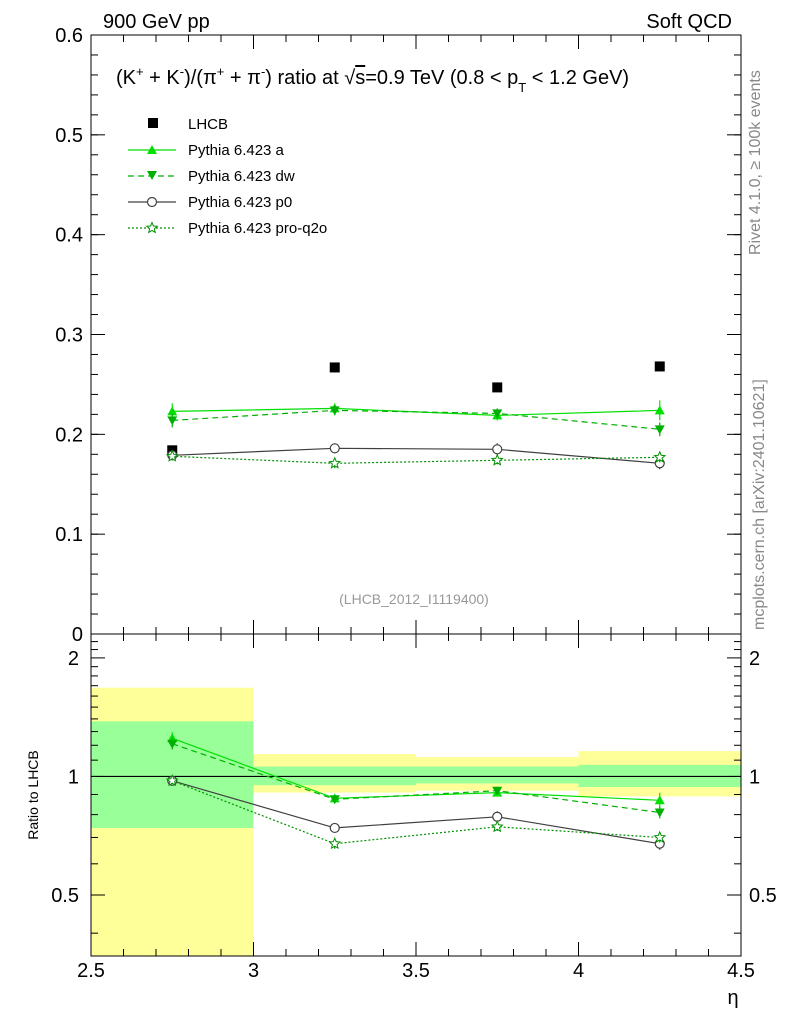  I want to click on y-tick-label: 0.3, so click(69, 336).